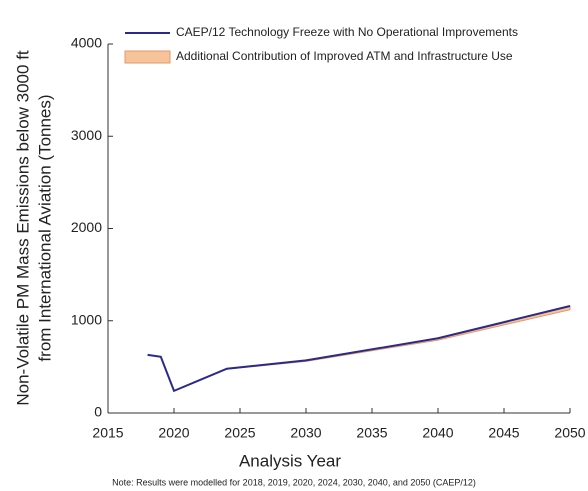 This screenshot has width=588, height=491. Describe the element at coordinates (86, 227) in the screenshot. I see `y-tick-label: 2000` at that location.